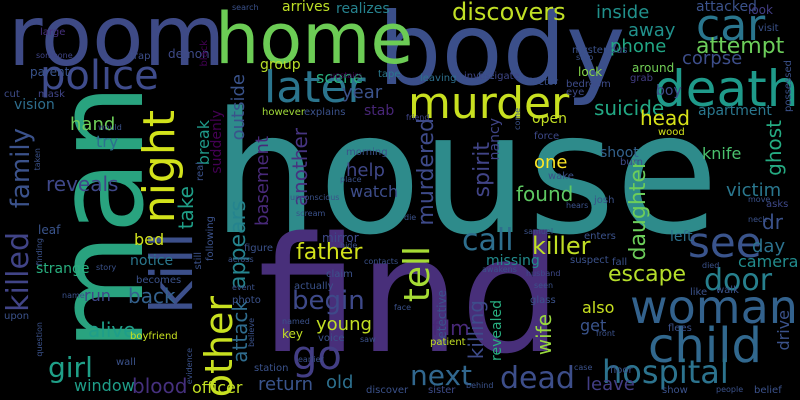 This screenshot has width=800, height=400. What do you see at coordinates (768, 28) in the screenshot?
I see `word-visit: visit` at bounding box center [768, 28].